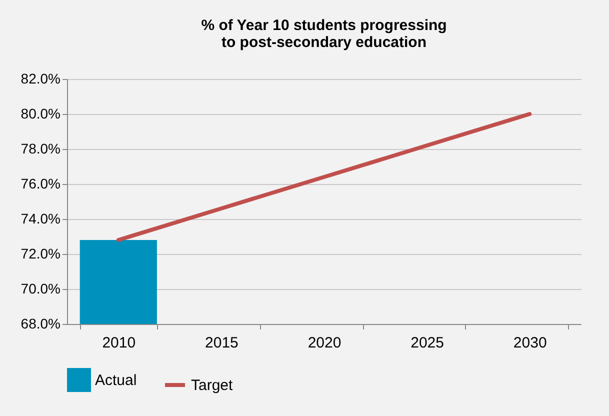  Describe the element at coordinates (325, 343) in the screenshot. I see `x-tick-label: 2020` at that location.